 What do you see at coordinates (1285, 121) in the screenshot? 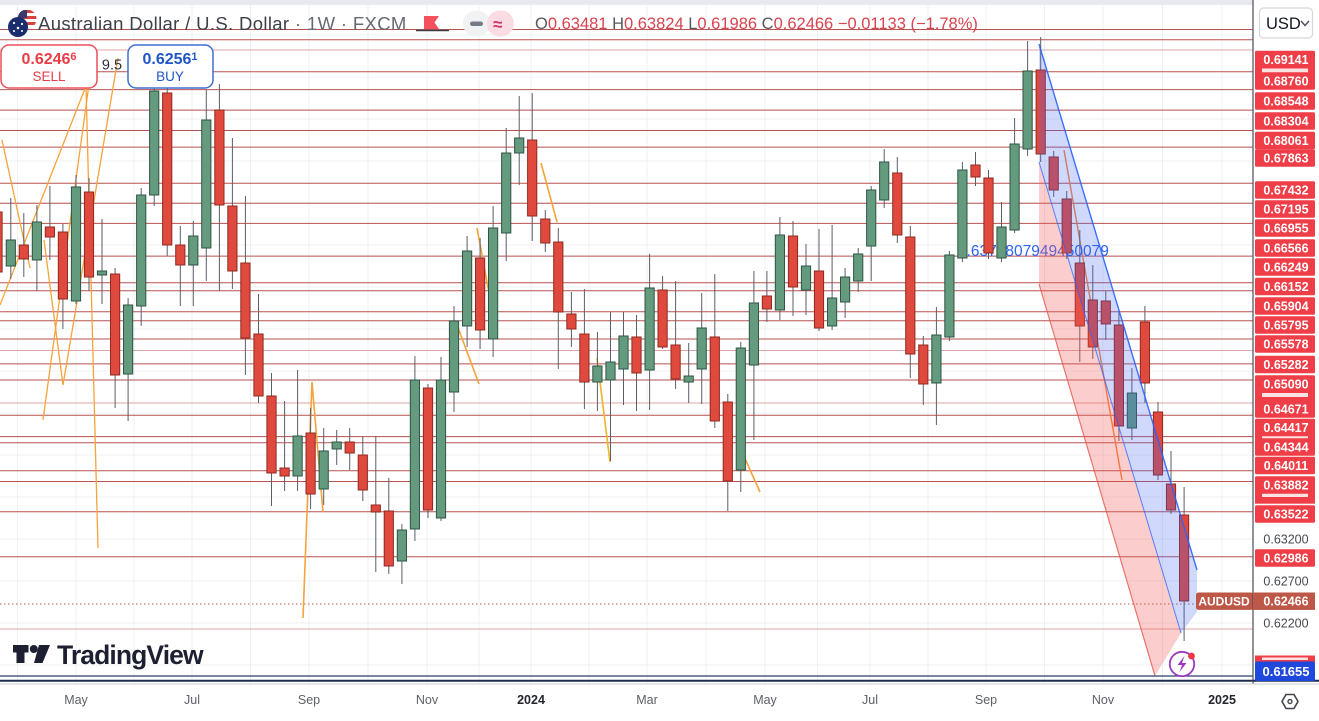
I see `svg-text: 0.68304` at bounding box center [1285, 121].